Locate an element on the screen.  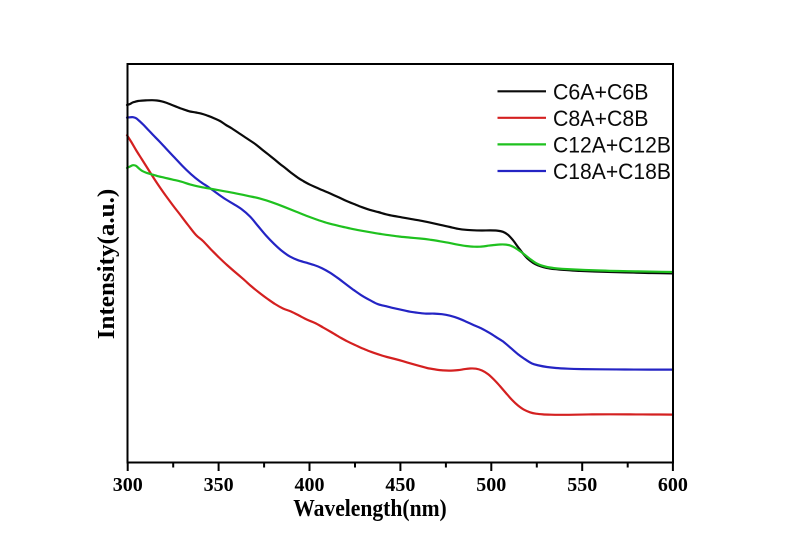
svg-text: C12A+C12B is located at coordinates (612, 145).